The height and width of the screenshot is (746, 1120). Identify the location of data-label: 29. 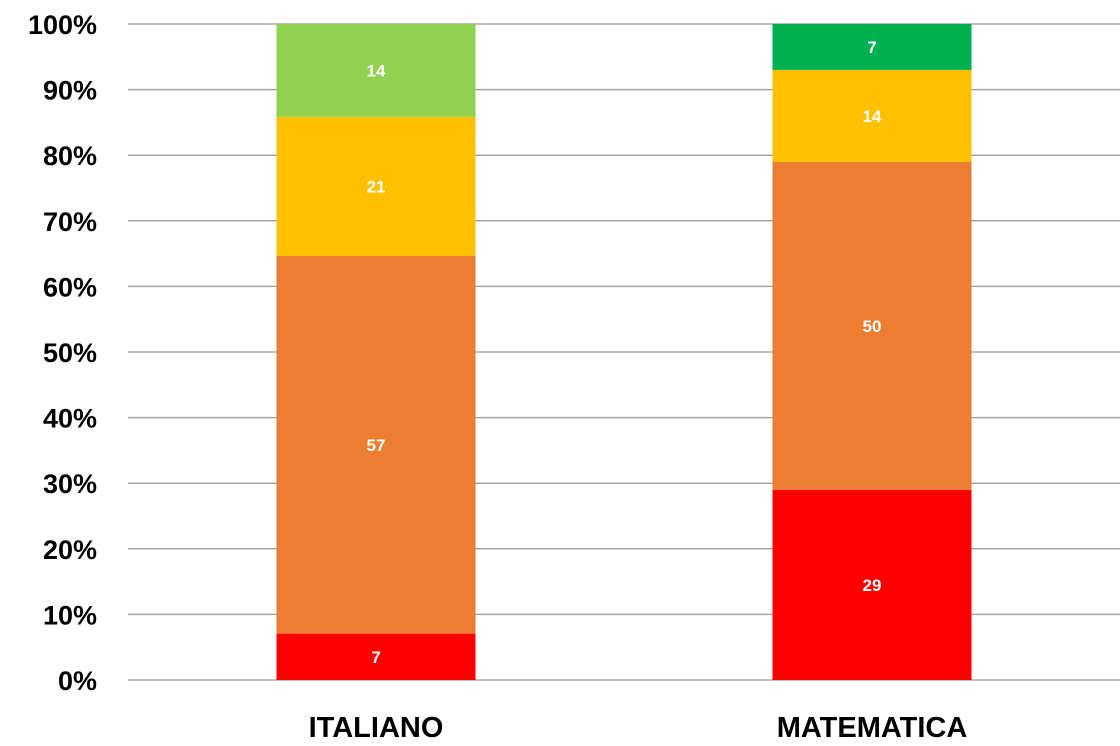
(872, 585).